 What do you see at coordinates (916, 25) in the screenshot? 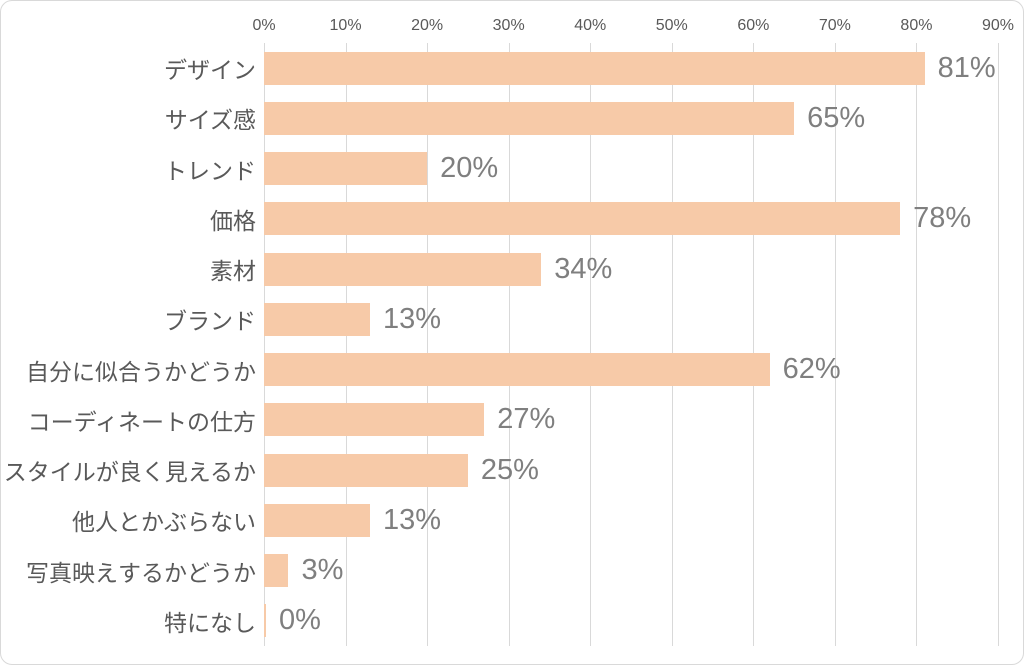
I see `x-axis-tick-label: 80%` at bounding box center [916, 25].